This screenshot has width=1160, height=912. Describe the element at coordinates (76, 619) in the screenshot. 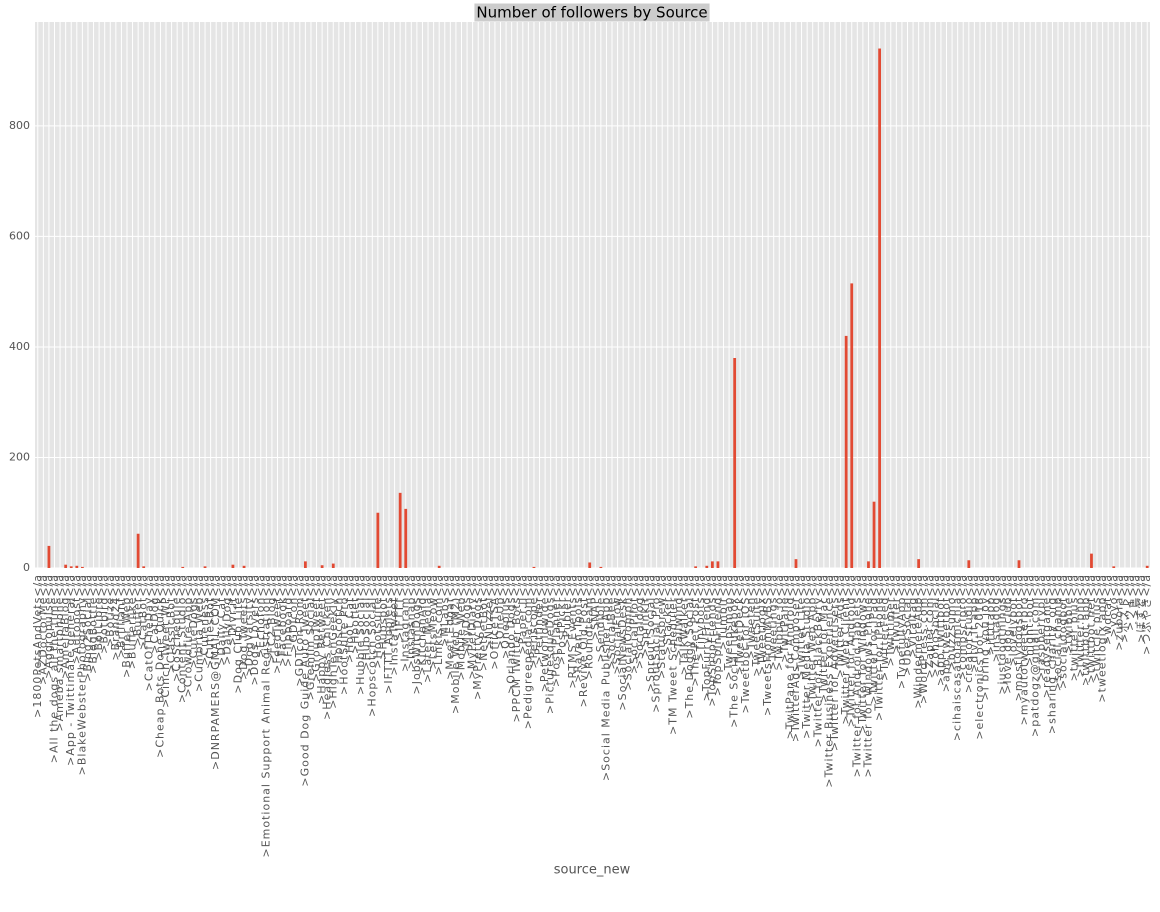

I see `x-tick-label: >Autopost</a` at that location.